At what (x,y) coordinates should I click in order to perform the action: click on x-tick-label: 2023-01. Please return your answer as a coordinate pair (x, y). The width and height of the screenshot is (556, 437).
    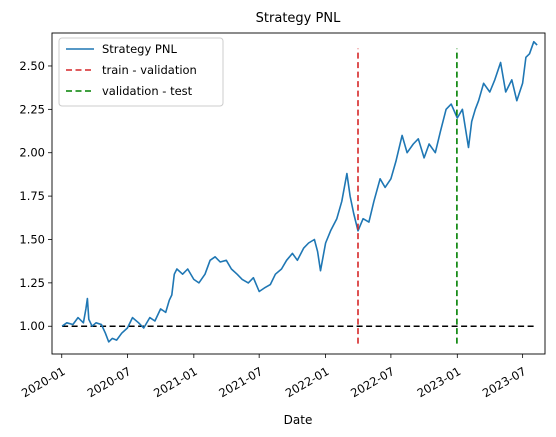
    Looking at the image, I should click on (439, 382).